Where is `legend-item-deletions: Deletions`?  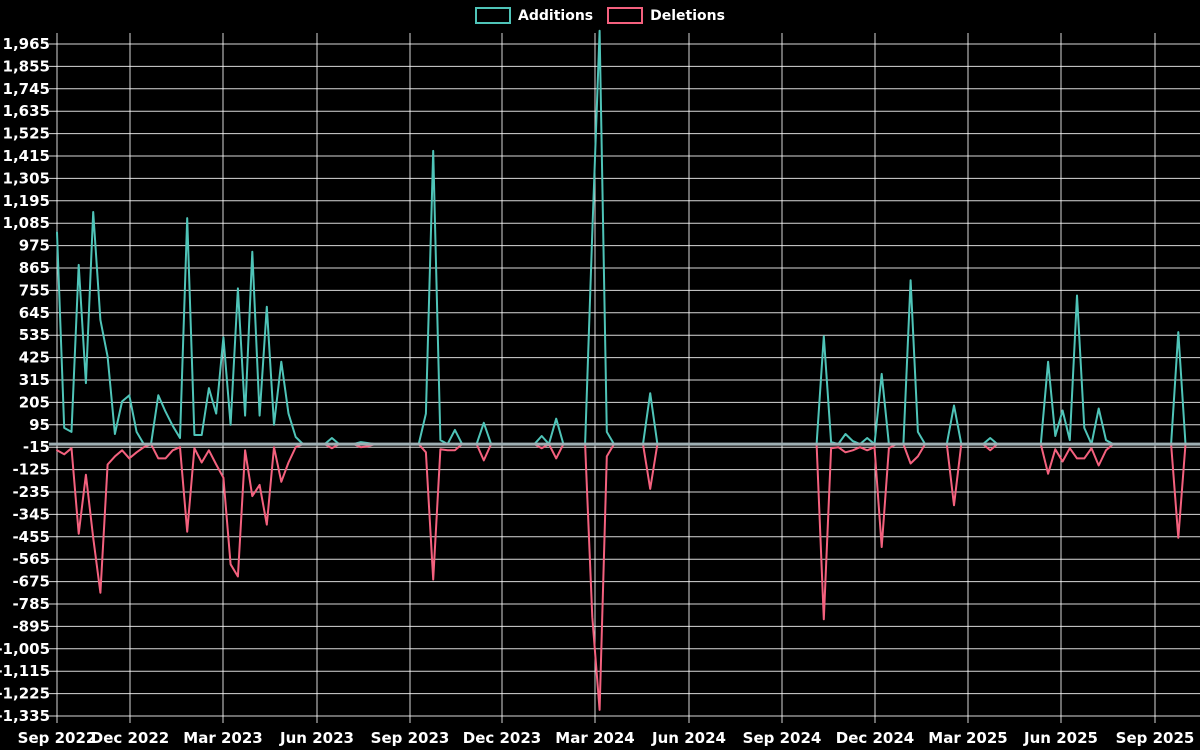 legend-item-deletions: Deletions is located at coordinates (666, 15).